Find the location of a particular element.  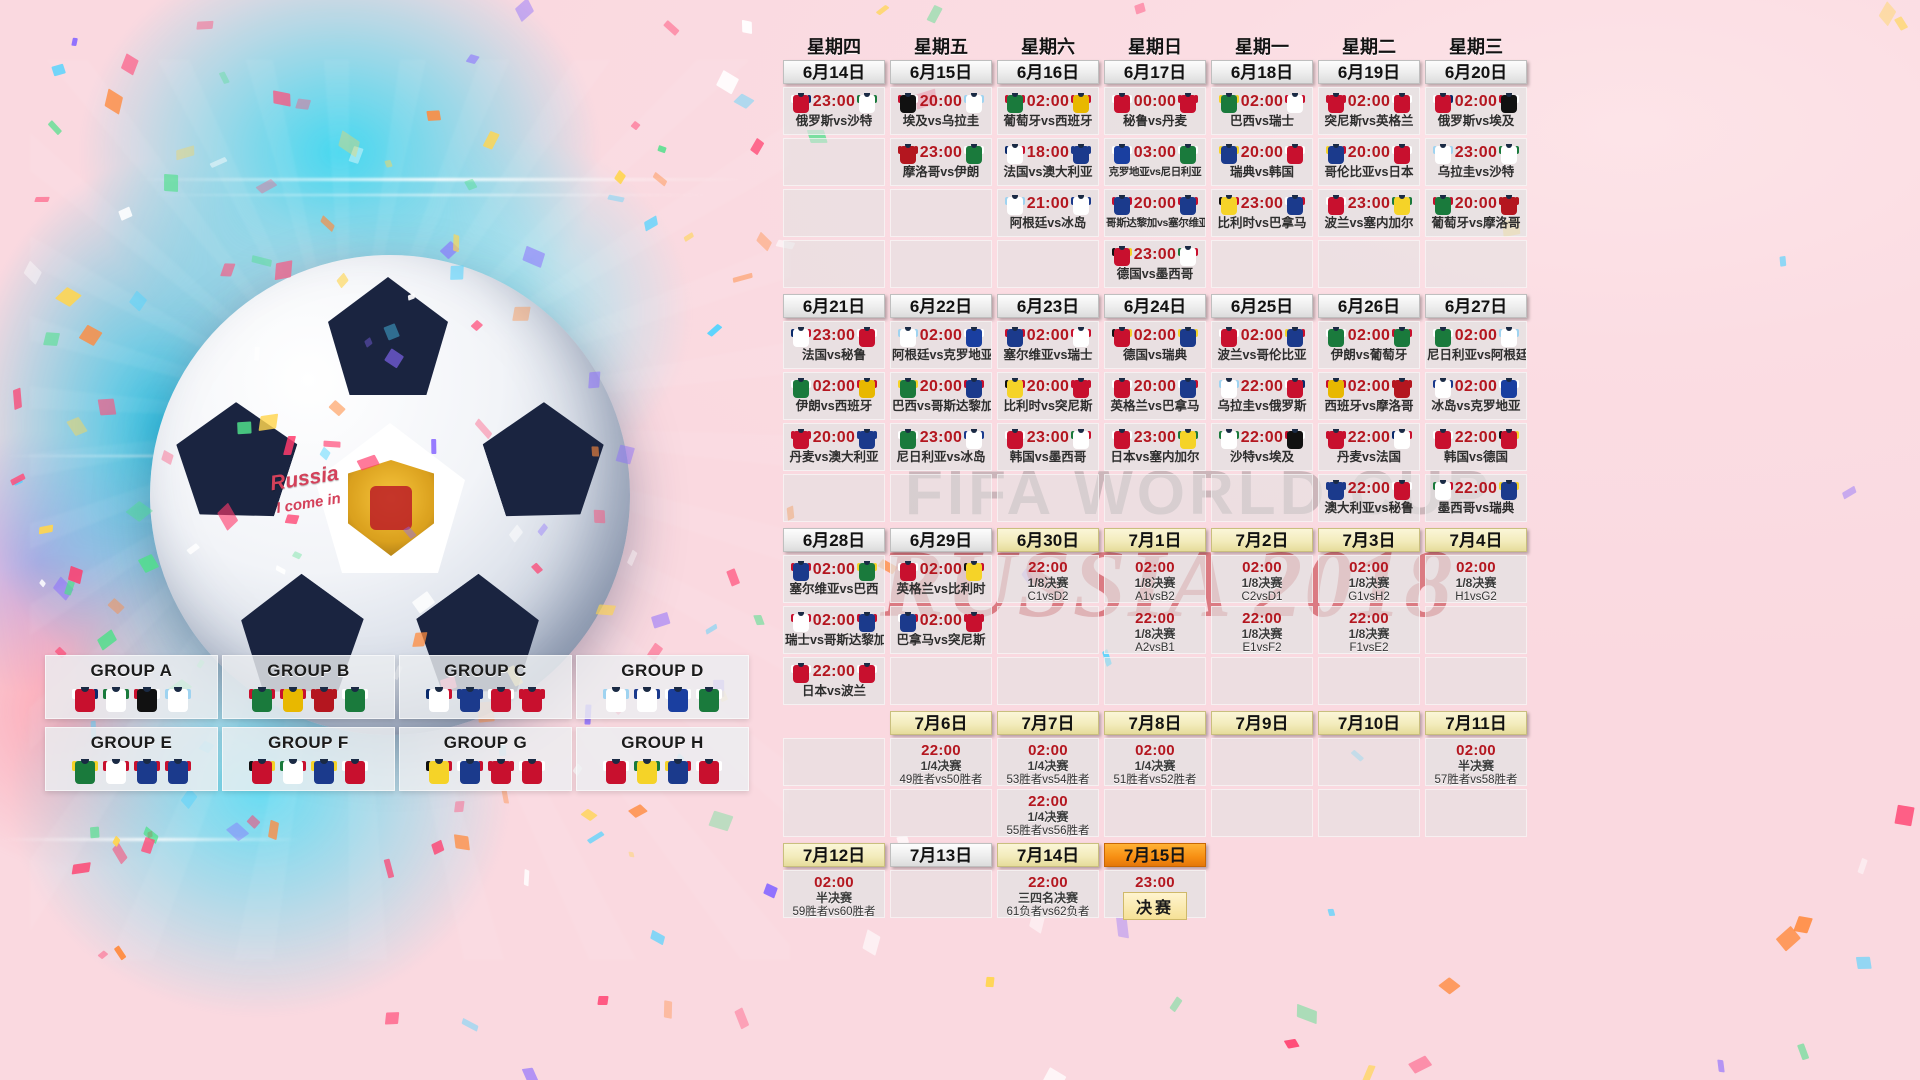

group-group-c: GROUP C is located at coordinates (485, 687).